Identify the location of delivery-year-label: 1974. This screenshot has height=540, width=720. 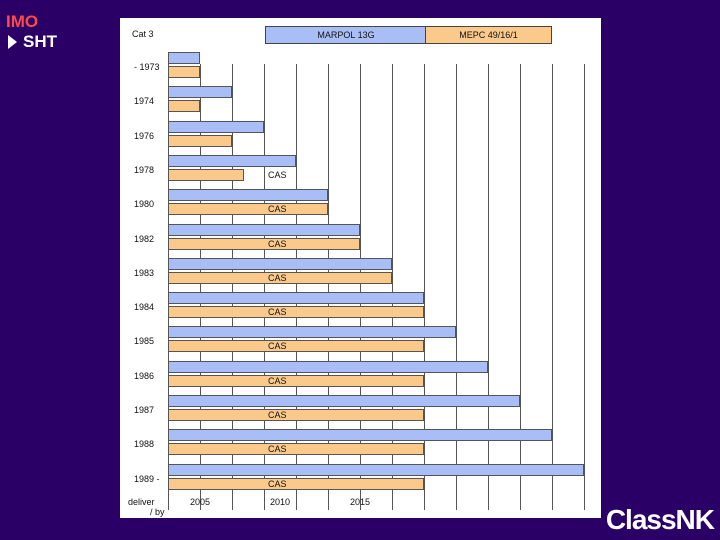
(144, 101).